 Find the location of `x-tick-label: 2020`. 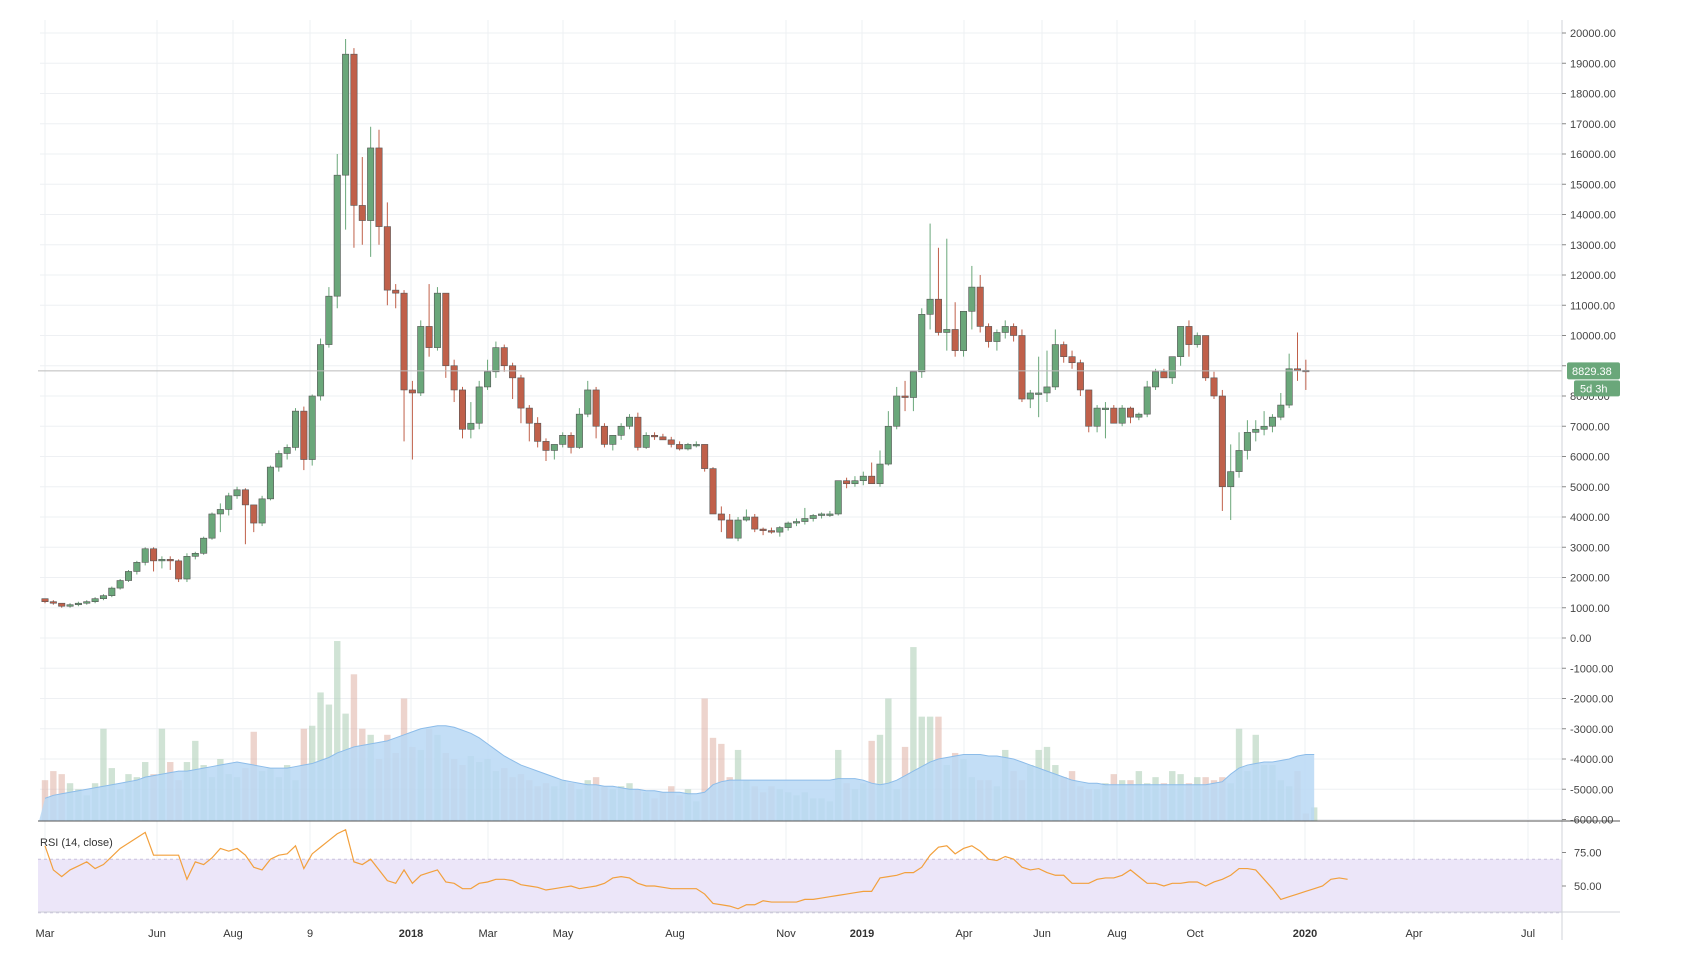

x-tick-label: 2020 is located at coordinates (1305, 934).